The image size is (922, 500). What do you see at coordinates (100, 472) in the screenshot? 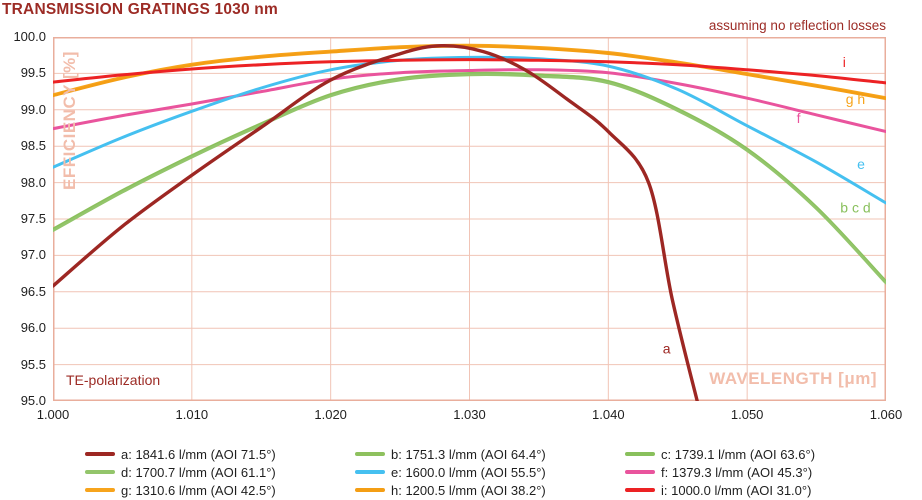
I see `legend-swatch-d` at bounding box center [100, 472].